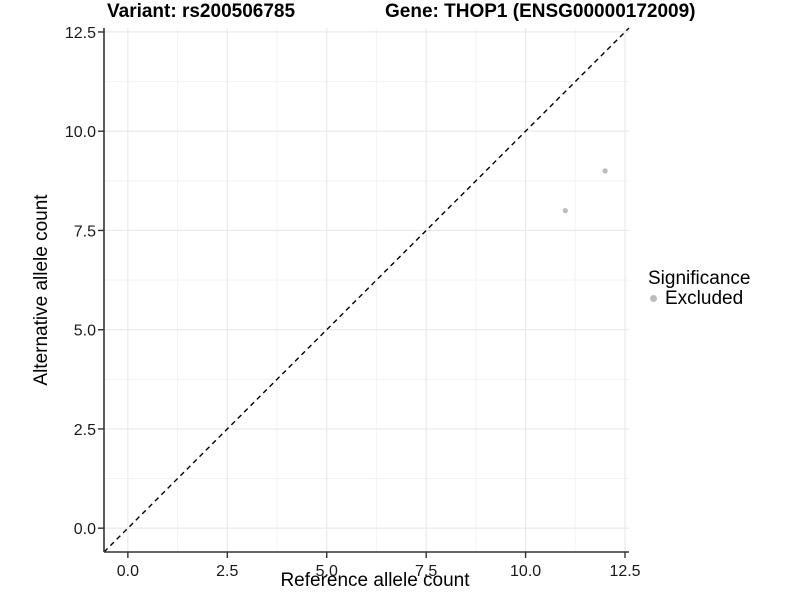 The width and height of the screenshot is (800, 600). I want to click on legend: Significance Excluded, so click(699, 288).